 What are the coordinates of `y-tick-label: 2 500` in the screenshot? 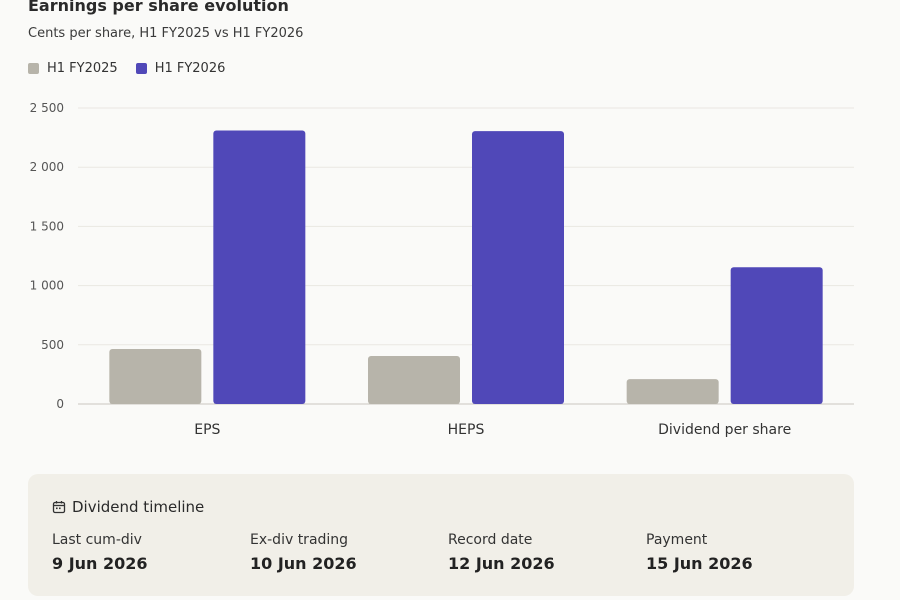 It's located at (47, 108).